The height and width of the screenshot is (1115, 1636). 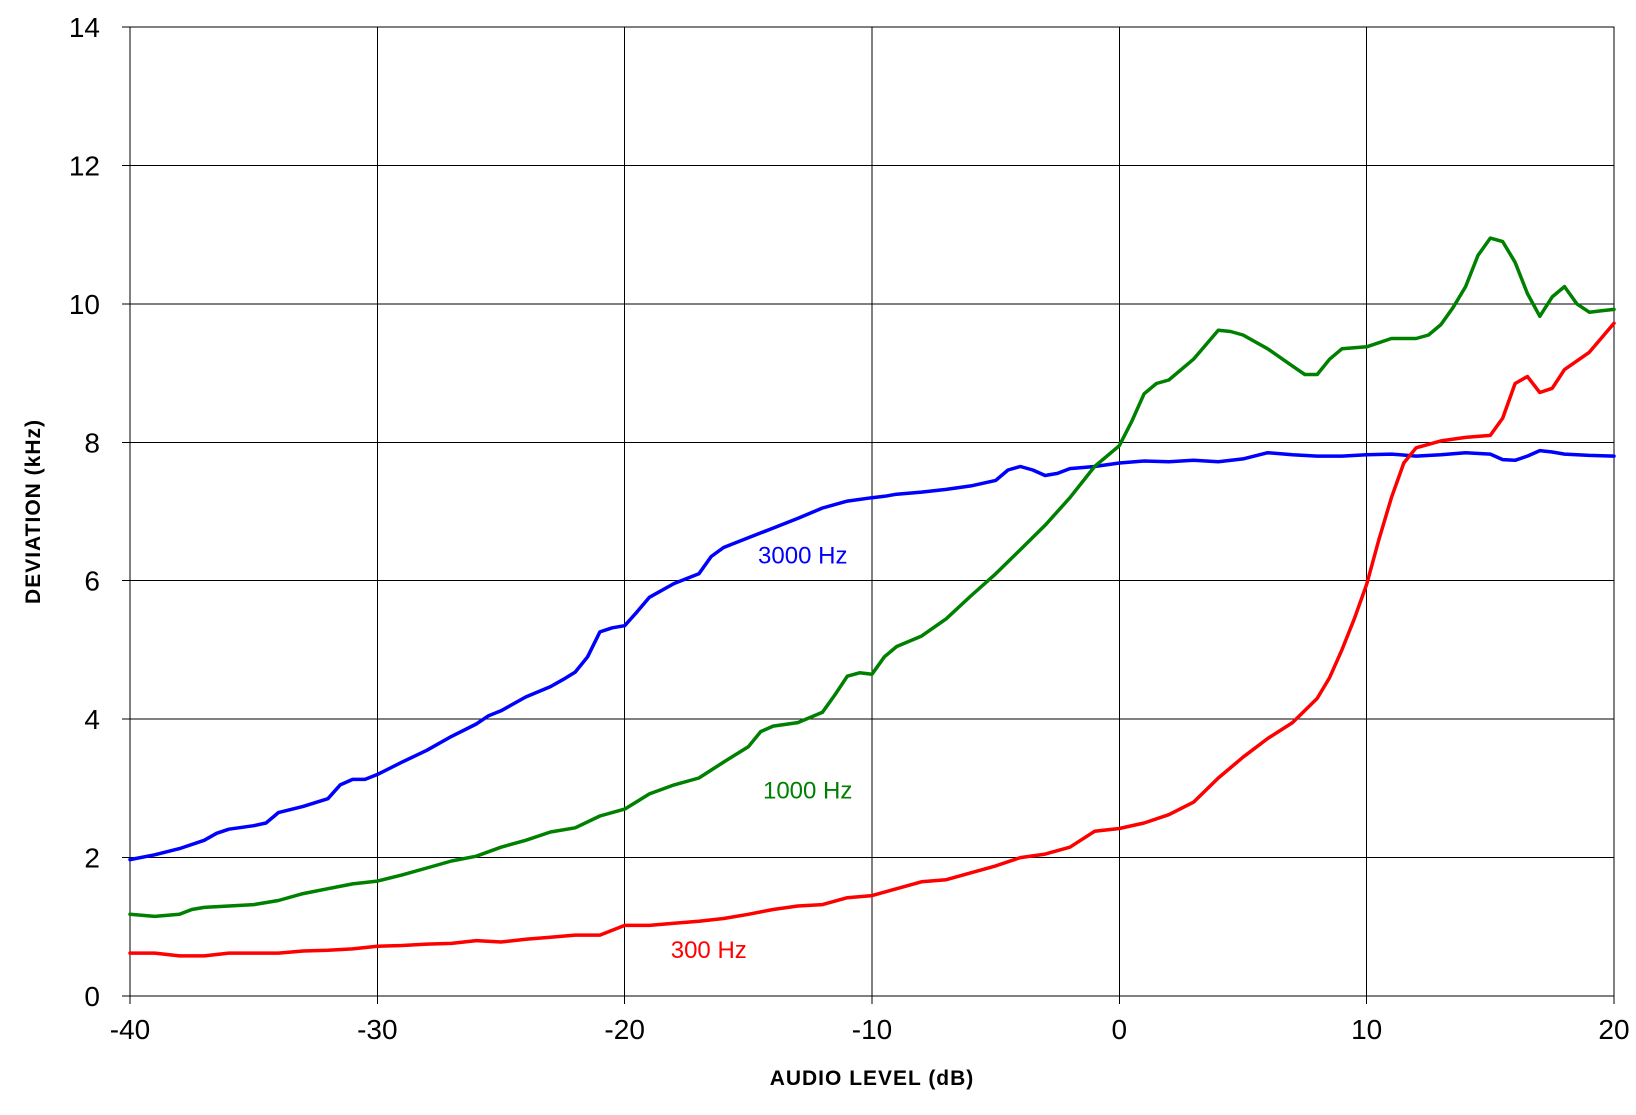 I want to click on y-axis-title: DEVIATION (kHz), so click(x=33, y=511).